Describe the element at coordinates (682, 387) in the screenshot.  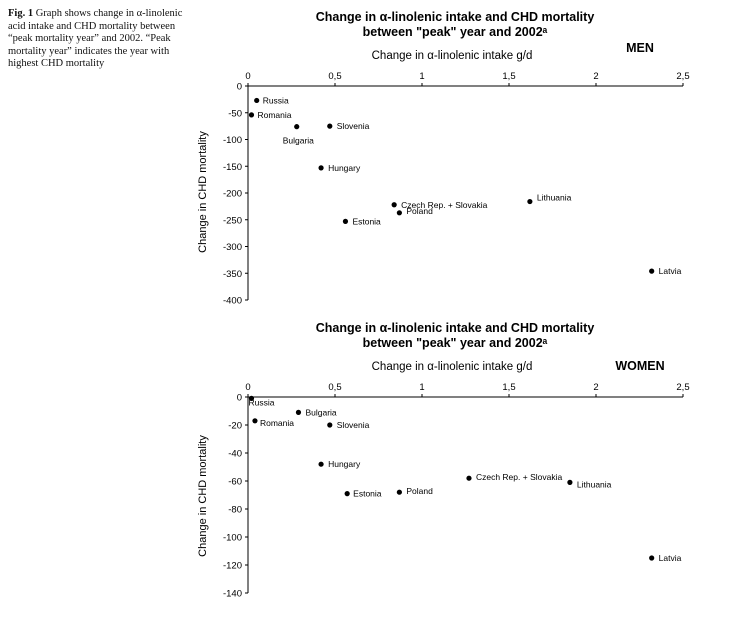
I see `women-x-tick-label: 2,5` at that location.